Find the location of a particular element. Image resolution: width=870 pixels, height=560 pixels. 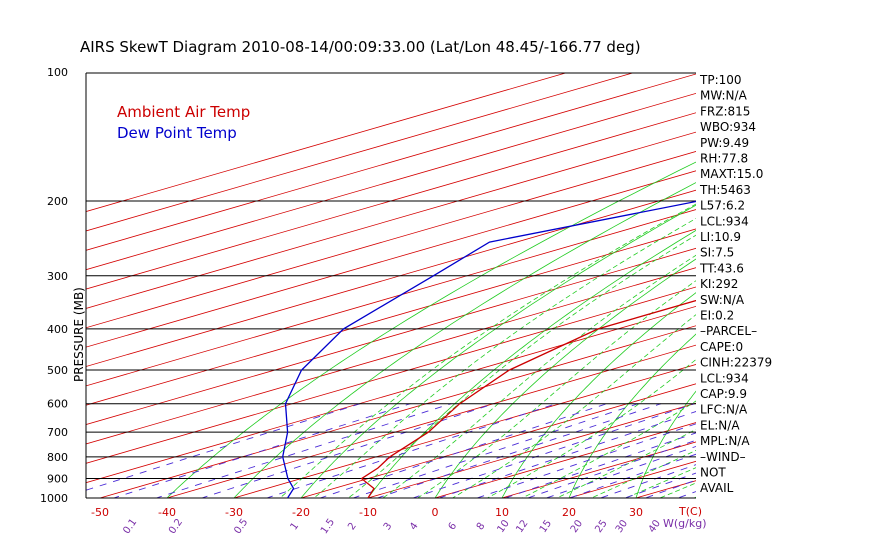

pressure-tick-label: 200 is located at coordinates (57, 201).